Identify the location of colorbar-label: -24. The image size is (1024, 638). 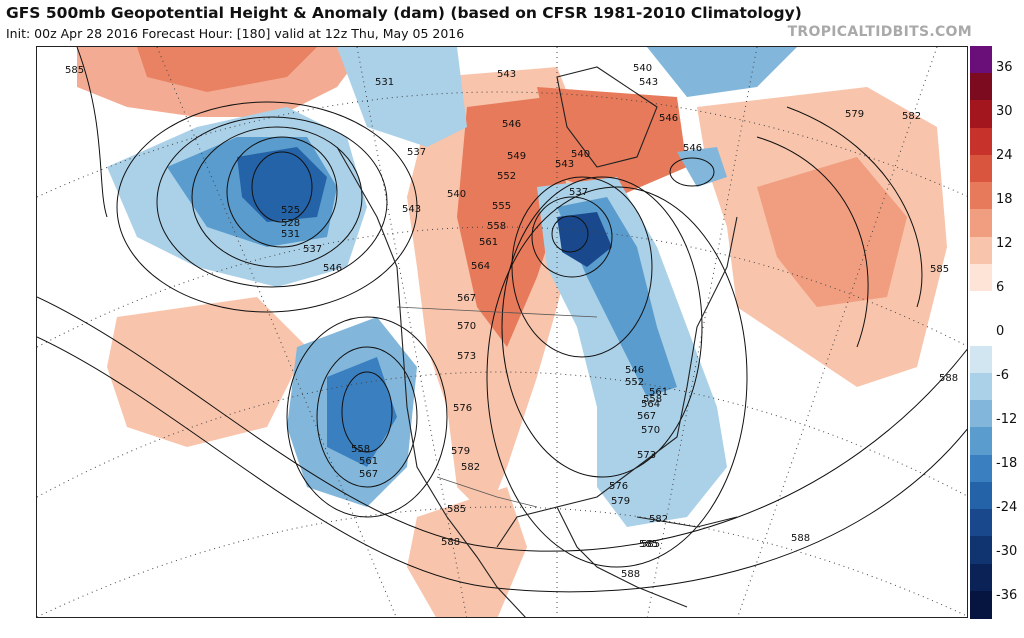
(1007, 507).